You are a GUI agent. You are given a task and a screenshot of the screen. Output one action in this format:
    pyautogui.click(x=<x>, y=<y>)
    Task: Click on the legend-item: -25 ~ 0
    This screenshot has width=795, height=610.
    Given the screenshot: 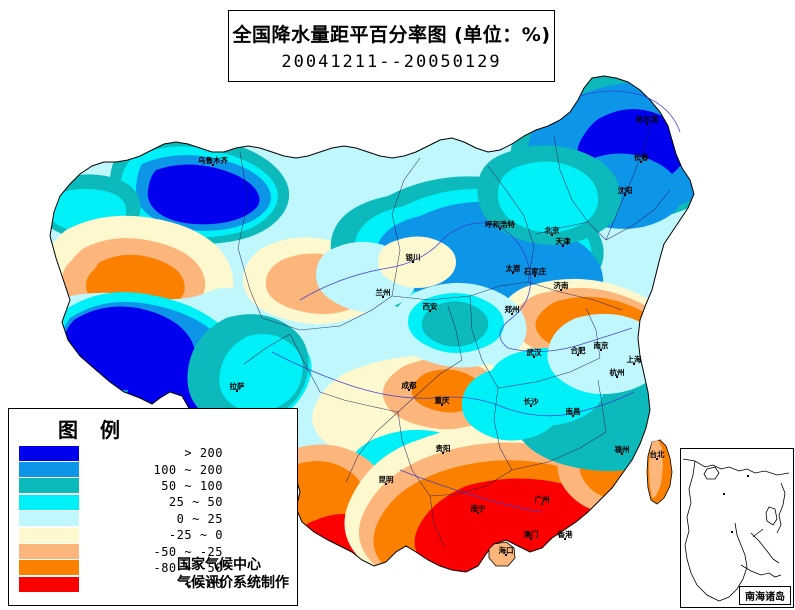 What is the action you would take?
    pyautogui.click(x=153, y=535)
    